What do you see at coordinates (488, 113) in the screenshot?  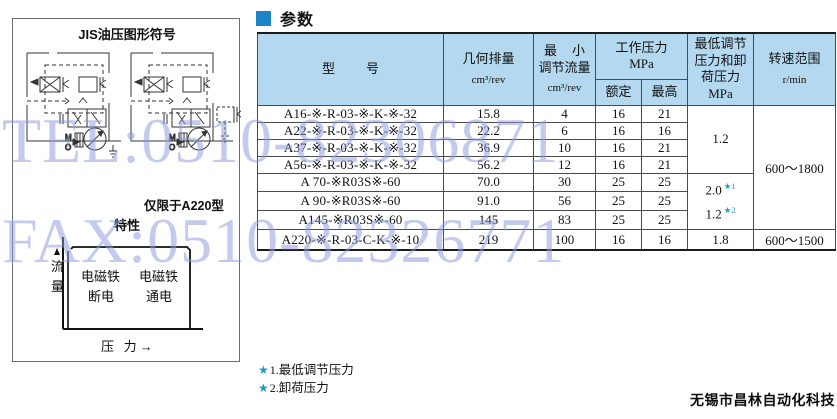 I see `cell-displacement: 15.8` at bounding box center [488, 113].